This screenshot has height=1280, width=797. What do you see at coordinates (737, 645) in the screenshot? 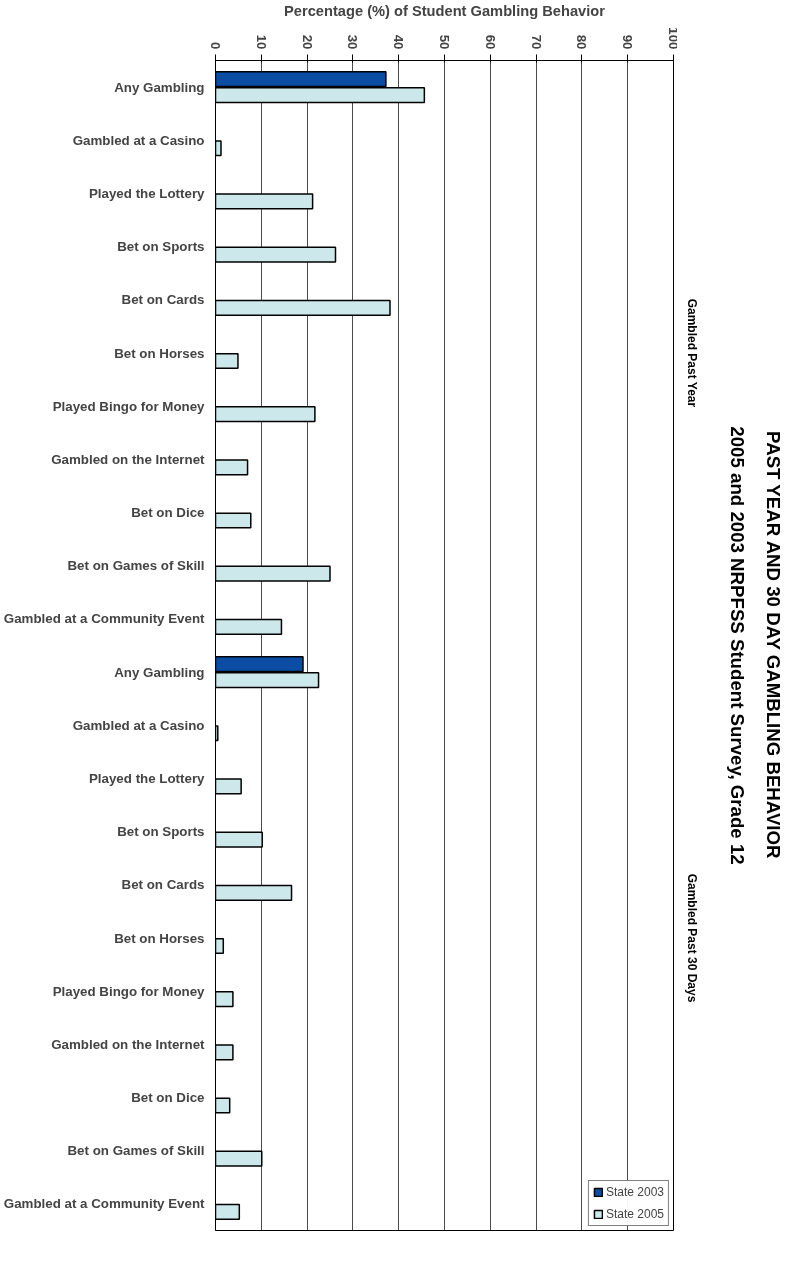
I see `text: 2005 and 2003 NRPFSS Student Survey, Grade 12` at bounding box center [737, 645].